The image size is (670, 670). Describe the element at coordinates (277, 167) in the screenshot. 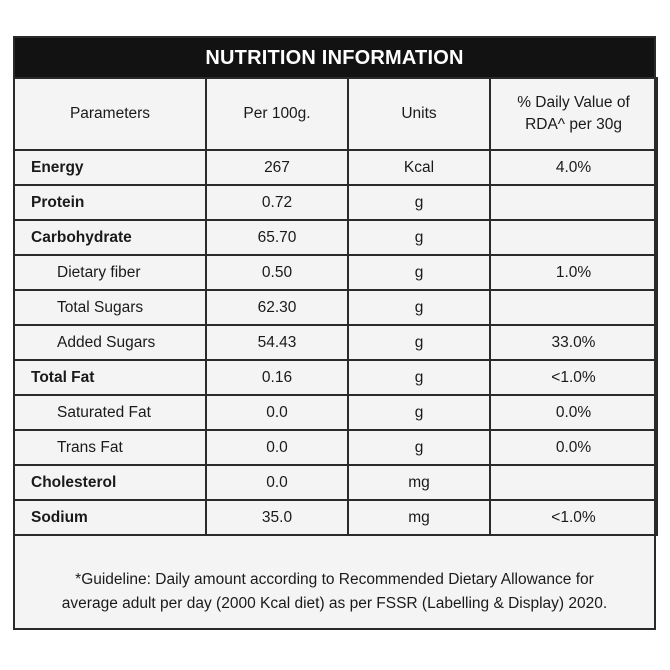

I see `per-100g-value: 267` at that location.